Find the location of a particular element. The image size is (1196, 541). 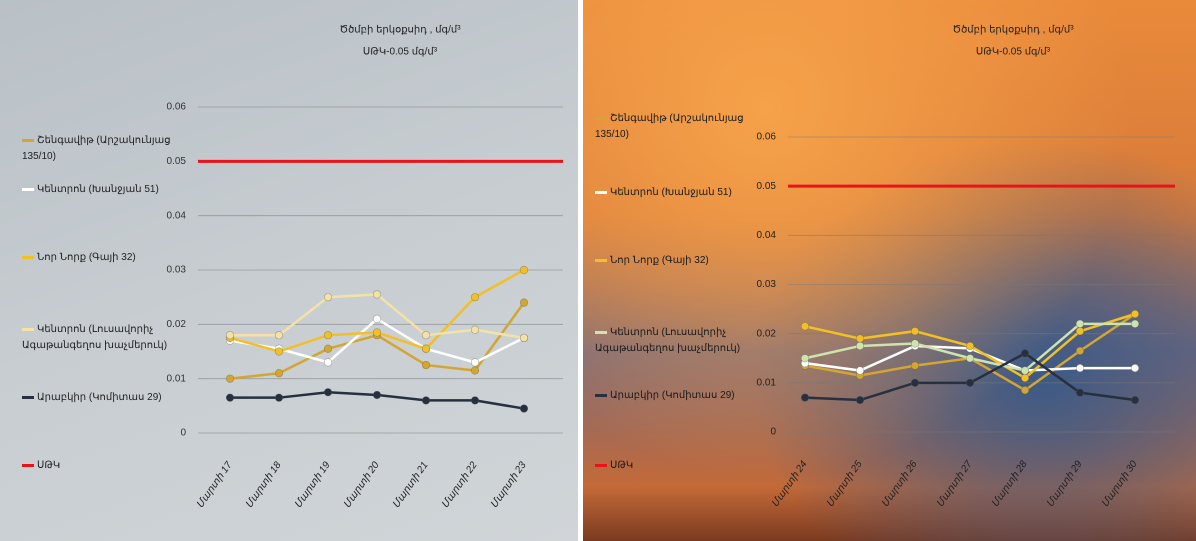

x-tick-label: Մարտի 17 is located at coordinates (215, 485).